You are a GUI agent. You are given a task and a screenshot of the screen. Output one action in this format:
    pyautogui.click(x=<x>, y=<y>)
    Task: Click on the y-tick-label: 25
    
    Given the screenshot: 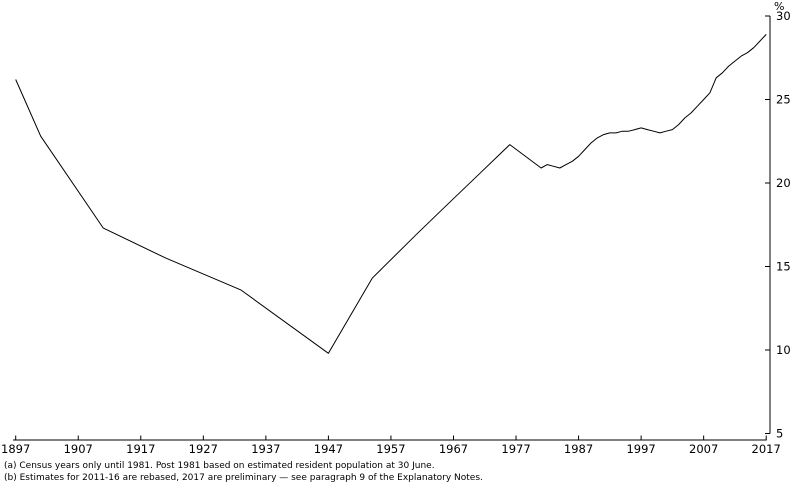 What is the action you would take?
    pyautogui.click(x=783, y=100)
    